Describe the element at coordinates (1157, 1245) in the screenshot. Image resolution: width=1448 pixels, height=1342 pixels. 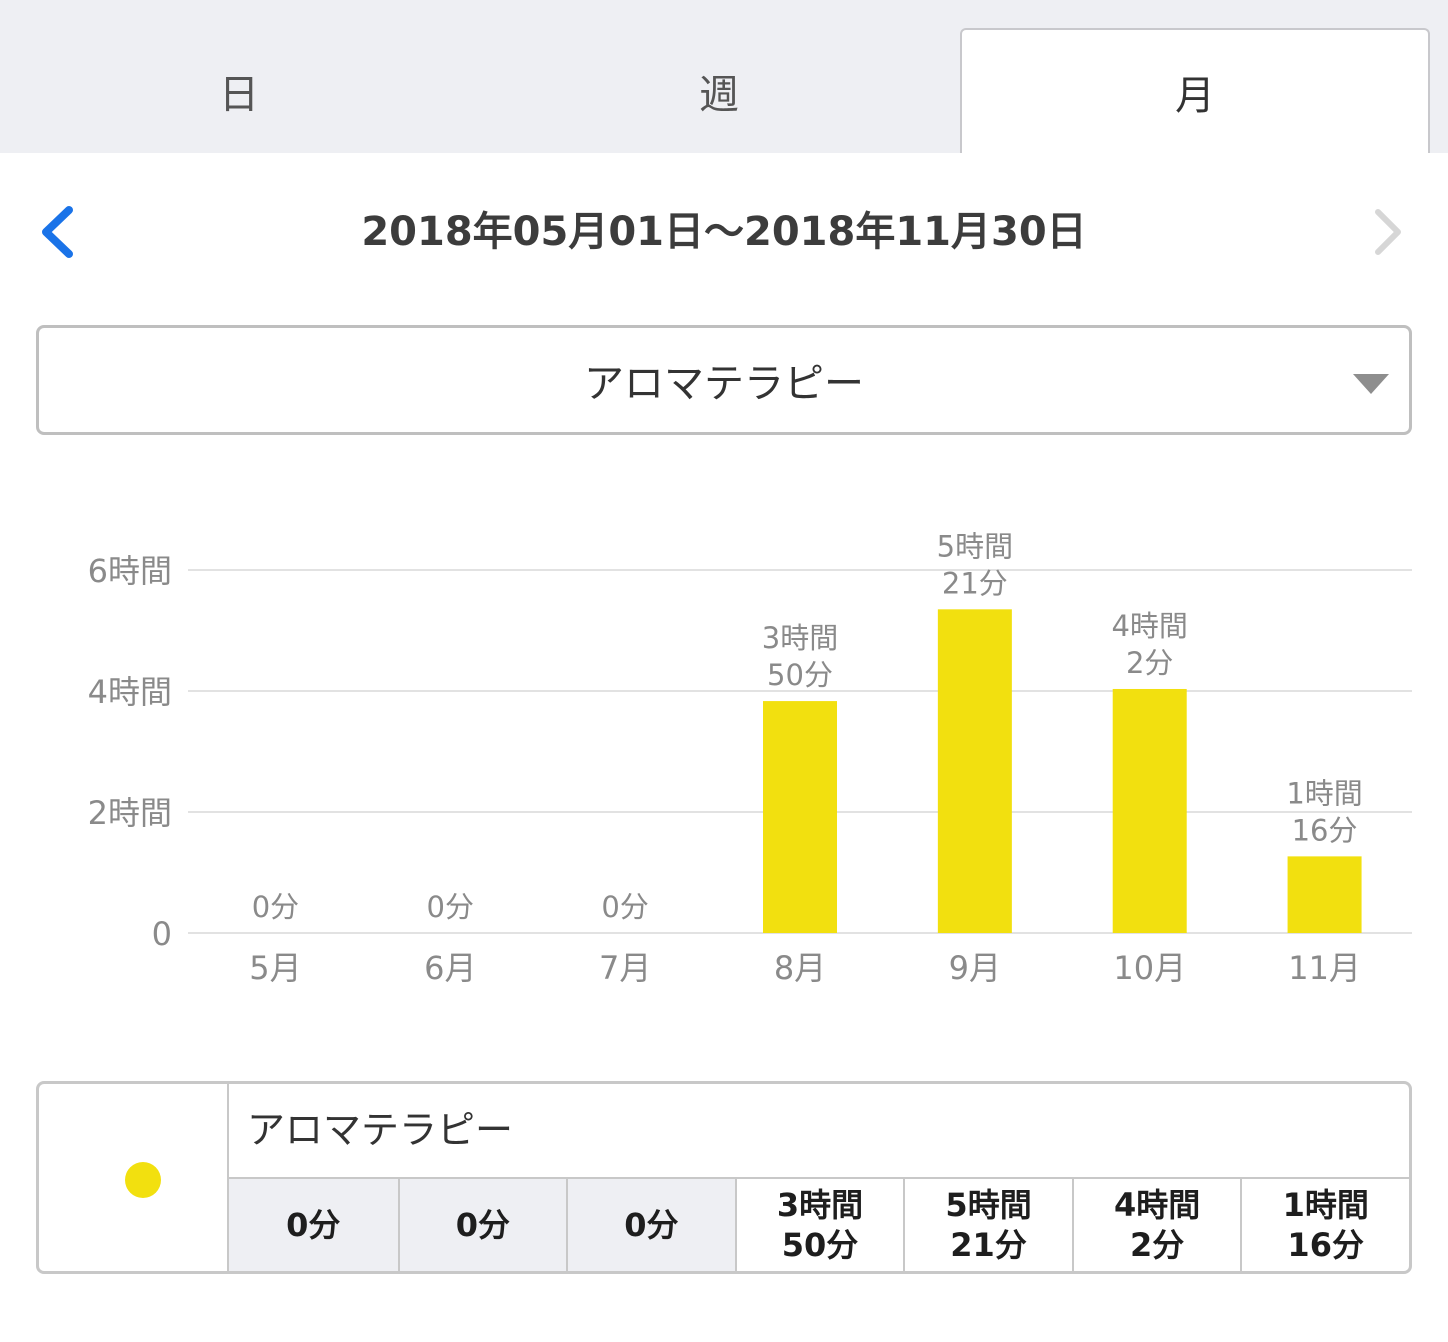
I see `legend-value-text: 2分` at that location.